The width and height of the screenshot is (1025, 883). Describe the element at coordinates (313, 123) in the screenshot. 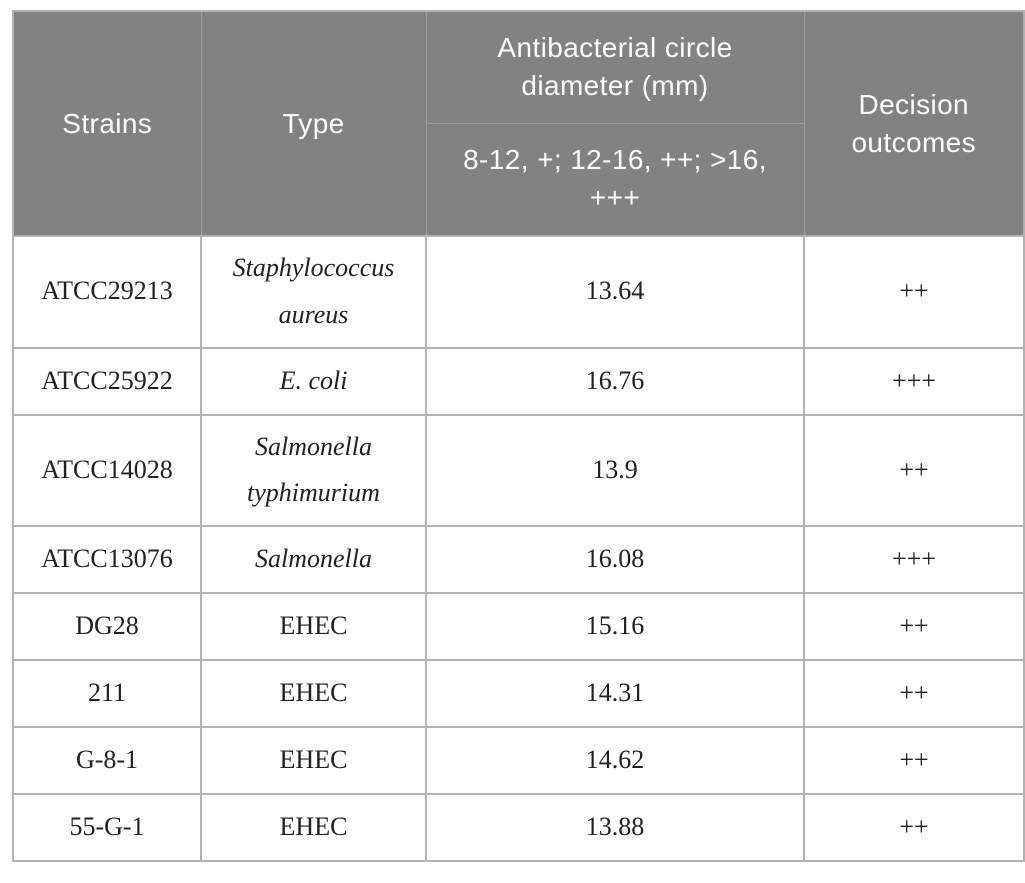

I see `header-type: Type` at that location.